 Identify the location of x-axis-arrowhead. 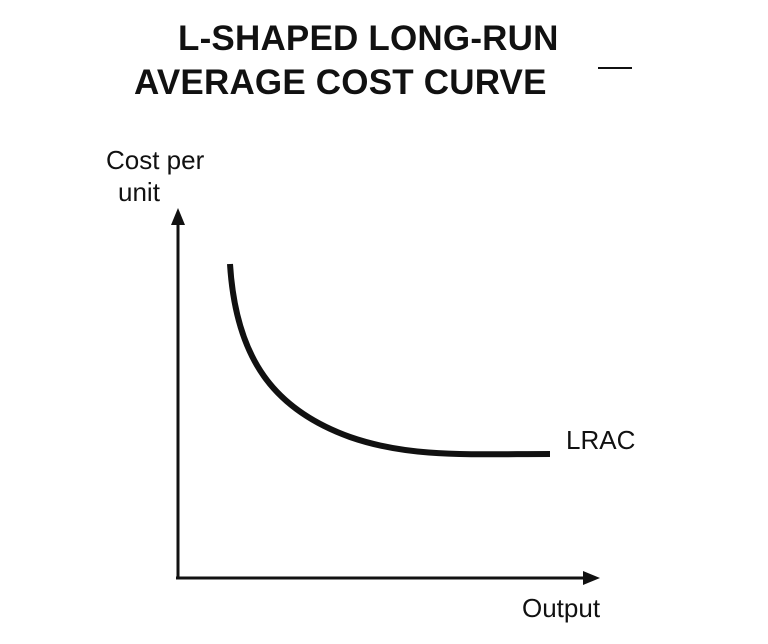
(591, 578).